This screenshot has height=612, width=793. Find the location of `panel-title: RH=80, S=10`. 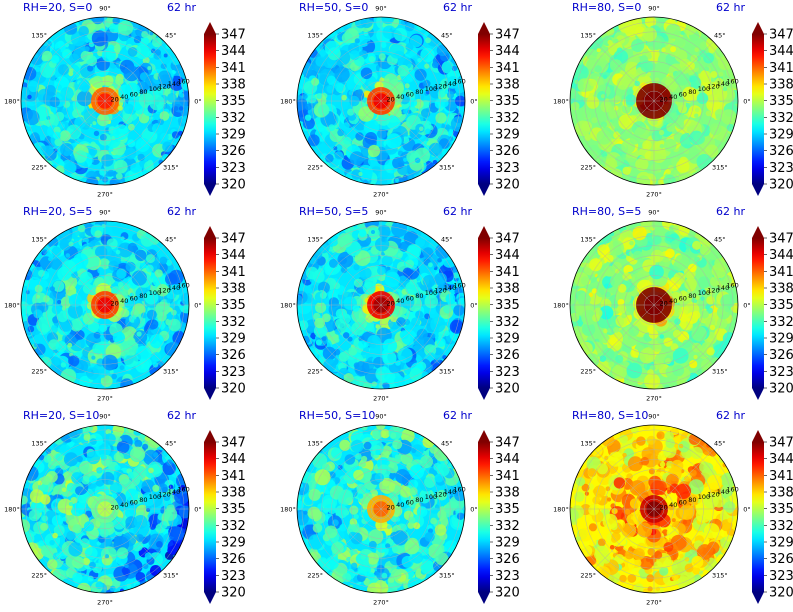

panel-title: RH=80, S=10 is located at coordinates (610, 415).